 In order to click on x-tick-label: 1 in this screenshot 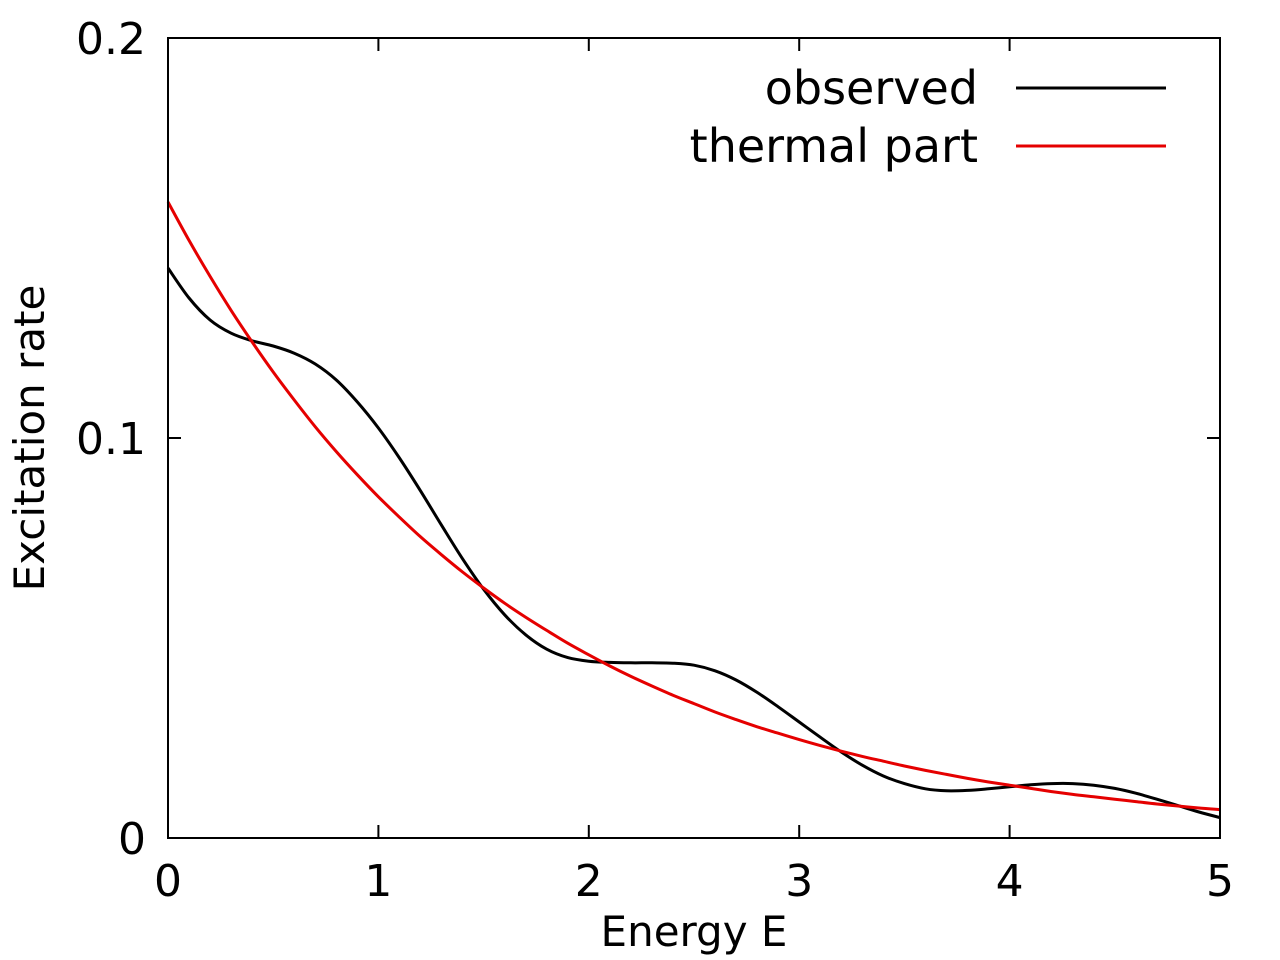, I will do `click(378, 881)`.